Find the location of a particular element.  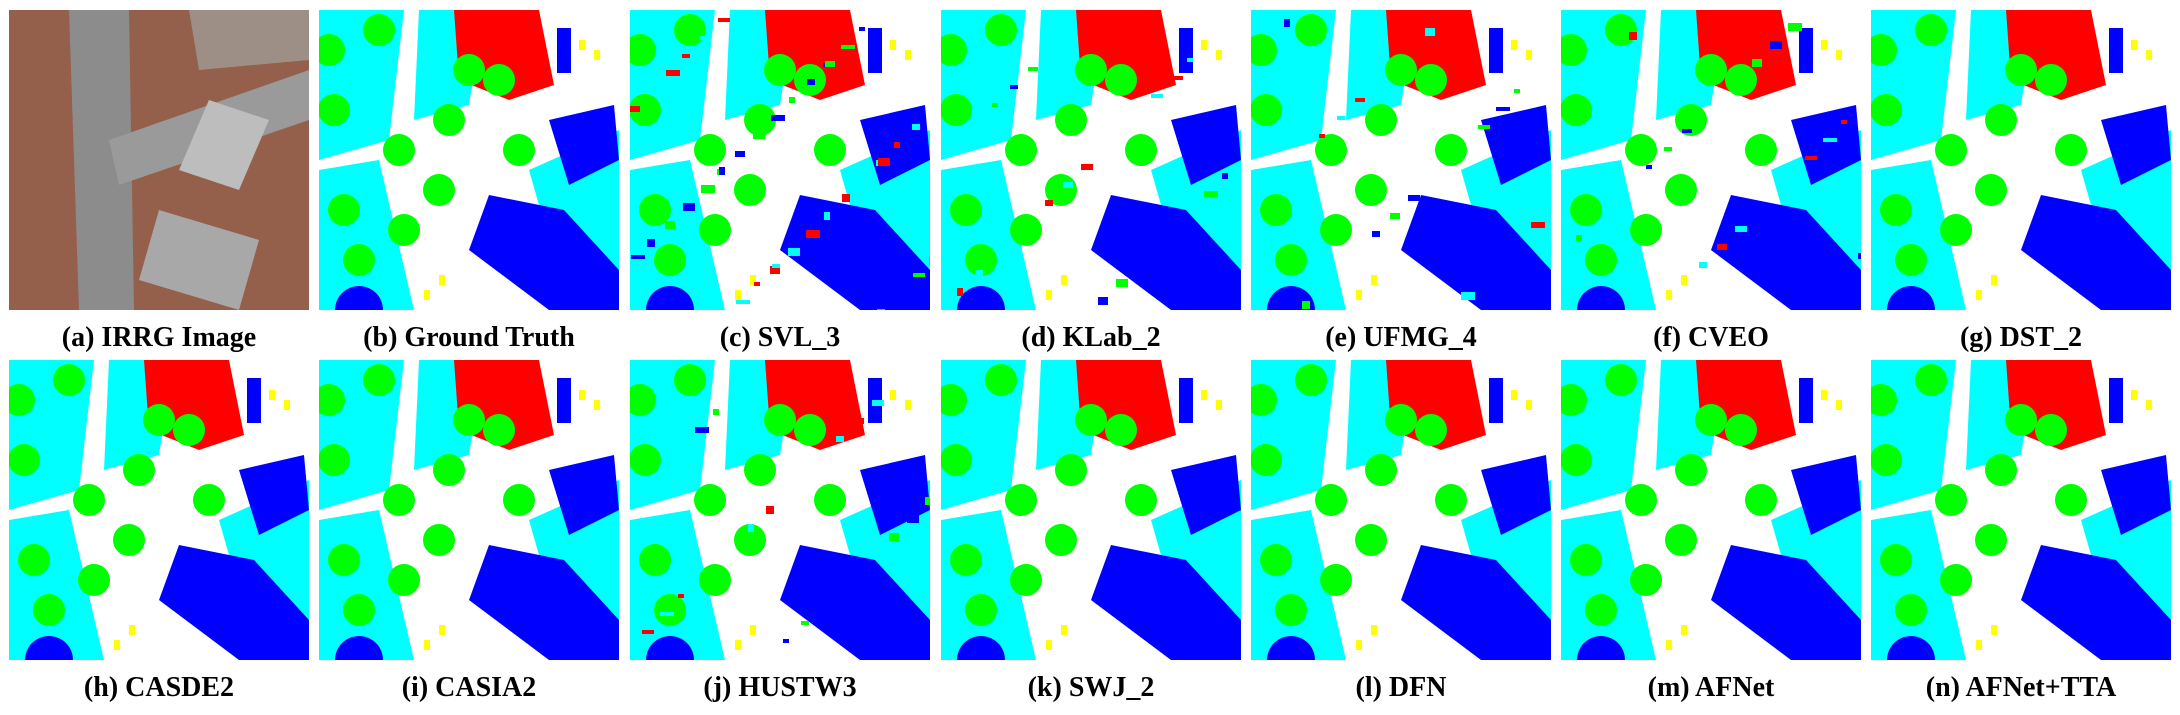

panel-caption: (j) HUSTW3 is located at coordinates (780, 687).